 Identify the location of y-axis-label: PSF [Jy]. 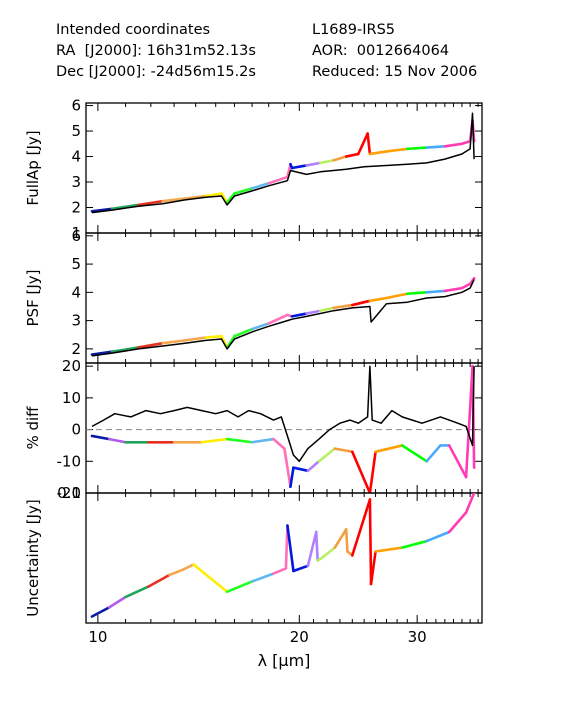
(33, 298).